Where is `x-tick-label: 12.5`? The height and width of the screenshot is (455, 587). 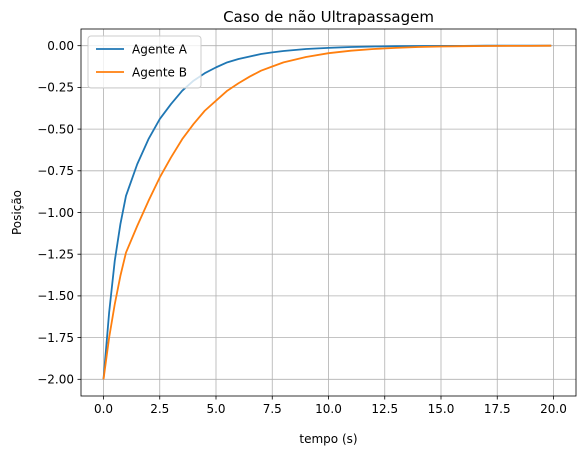 x-tick-label: 12.5 is located at coordinates (384, 409).